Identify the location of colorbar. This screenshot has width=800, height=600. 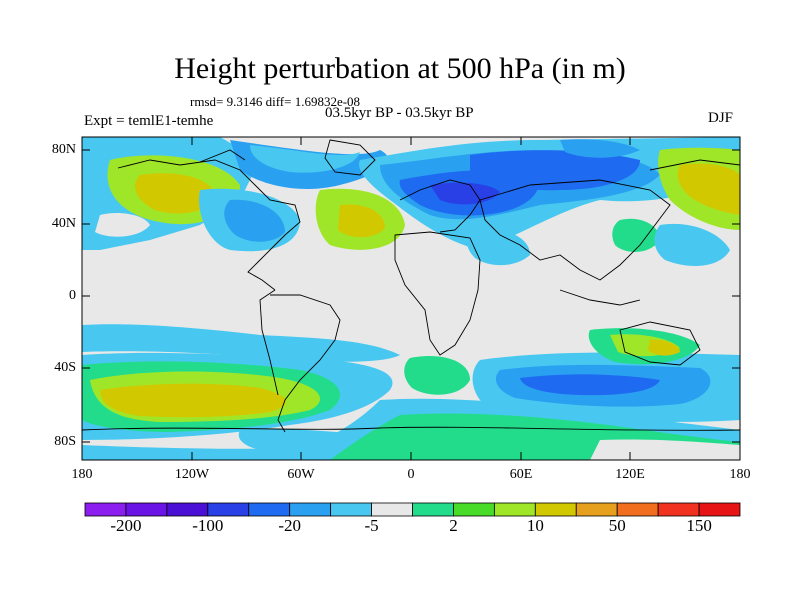
(412, 509).